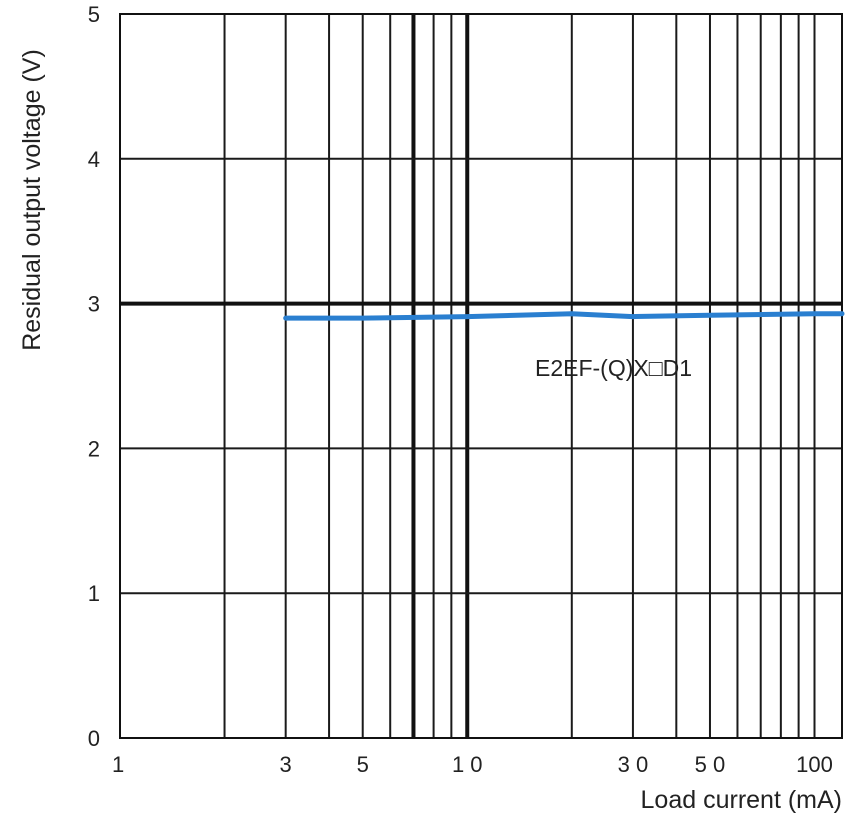 The height and width of the screenshot is (820, 848). I want to click on x-tick-label: 1 0, so click(467, 764).